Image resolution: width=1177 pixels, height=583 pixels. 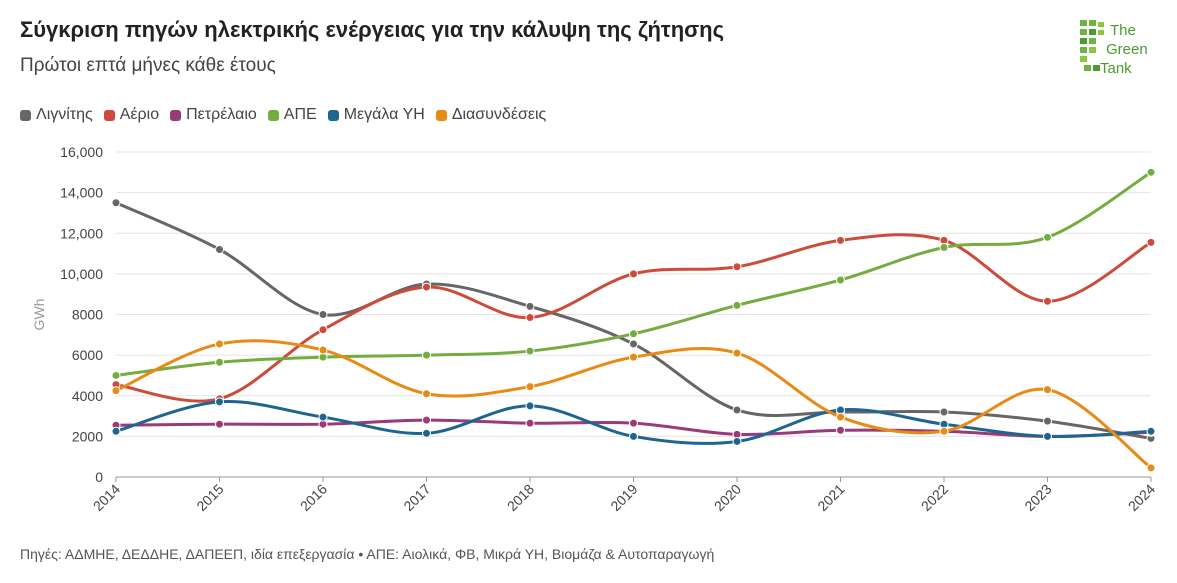 What do you see at coordinates (1116, 68) in the screenshot?
I see `logo-text-tank: Tank` at bounding box center [1116, 68].